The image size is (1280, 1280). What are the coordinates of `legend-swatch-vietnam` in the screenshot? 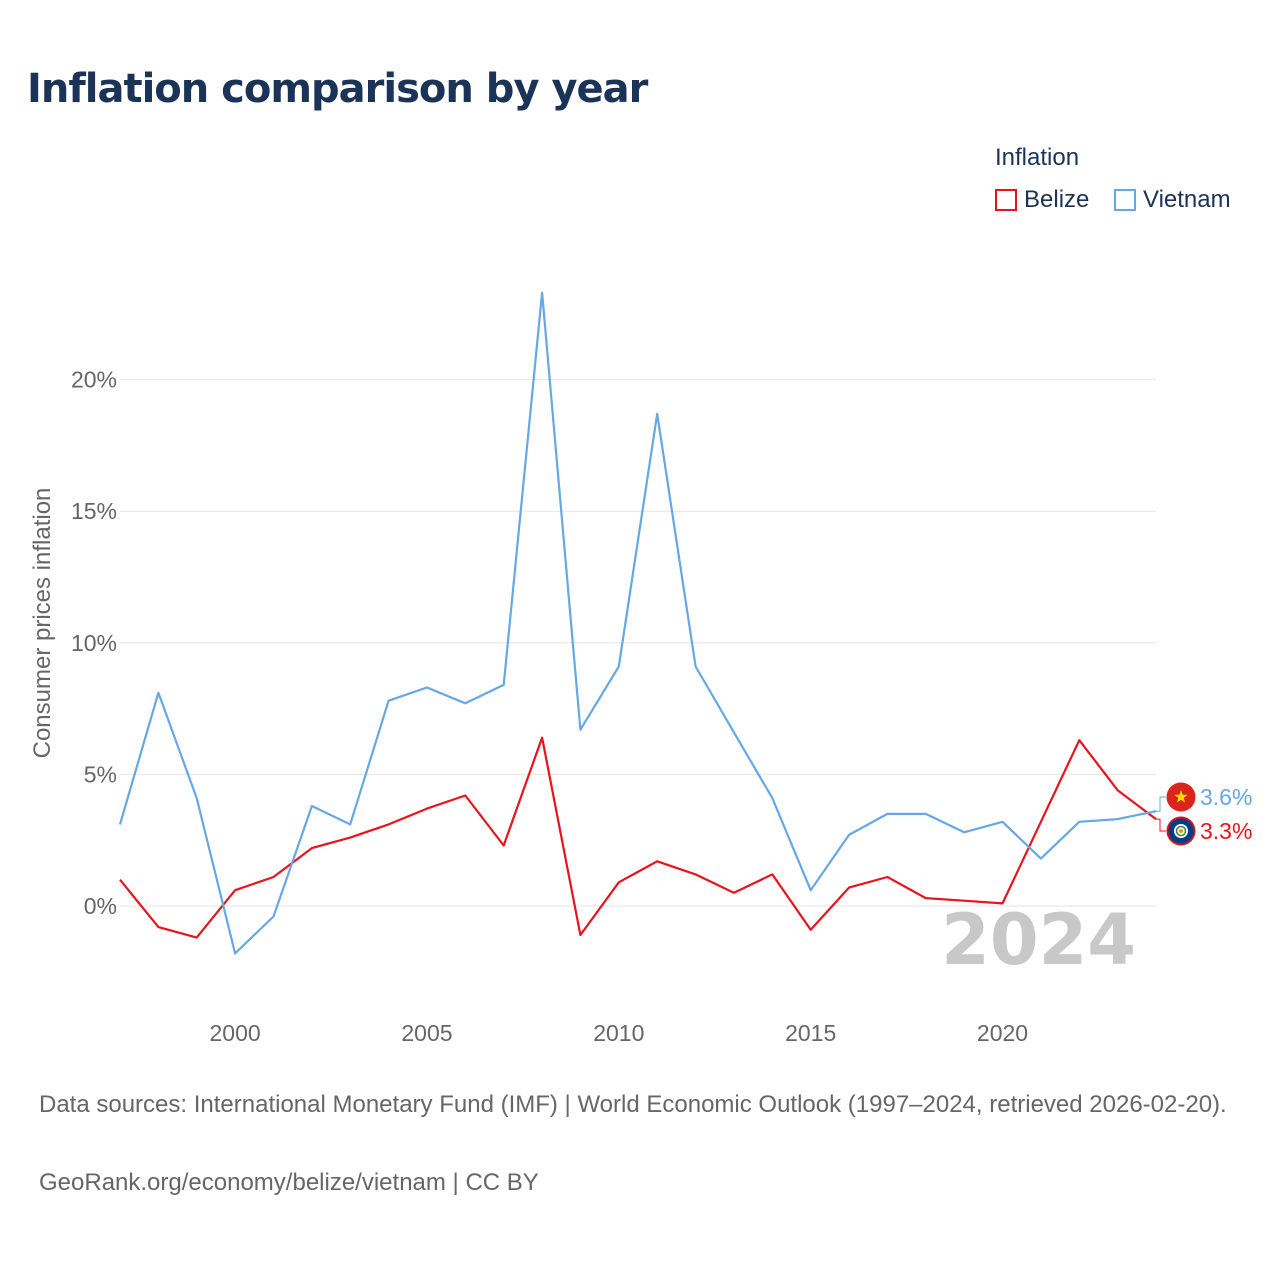 It's located at (1125, 200).